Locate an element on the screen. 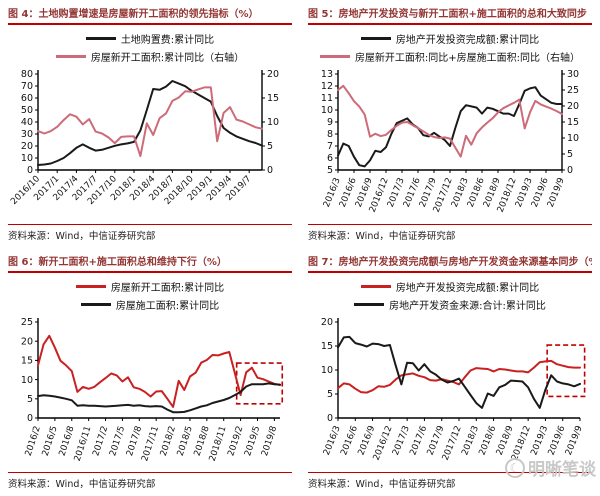 This screenshot has width=600, height=496. svg-text: 2019/5 is located at coordinates (252, 441).